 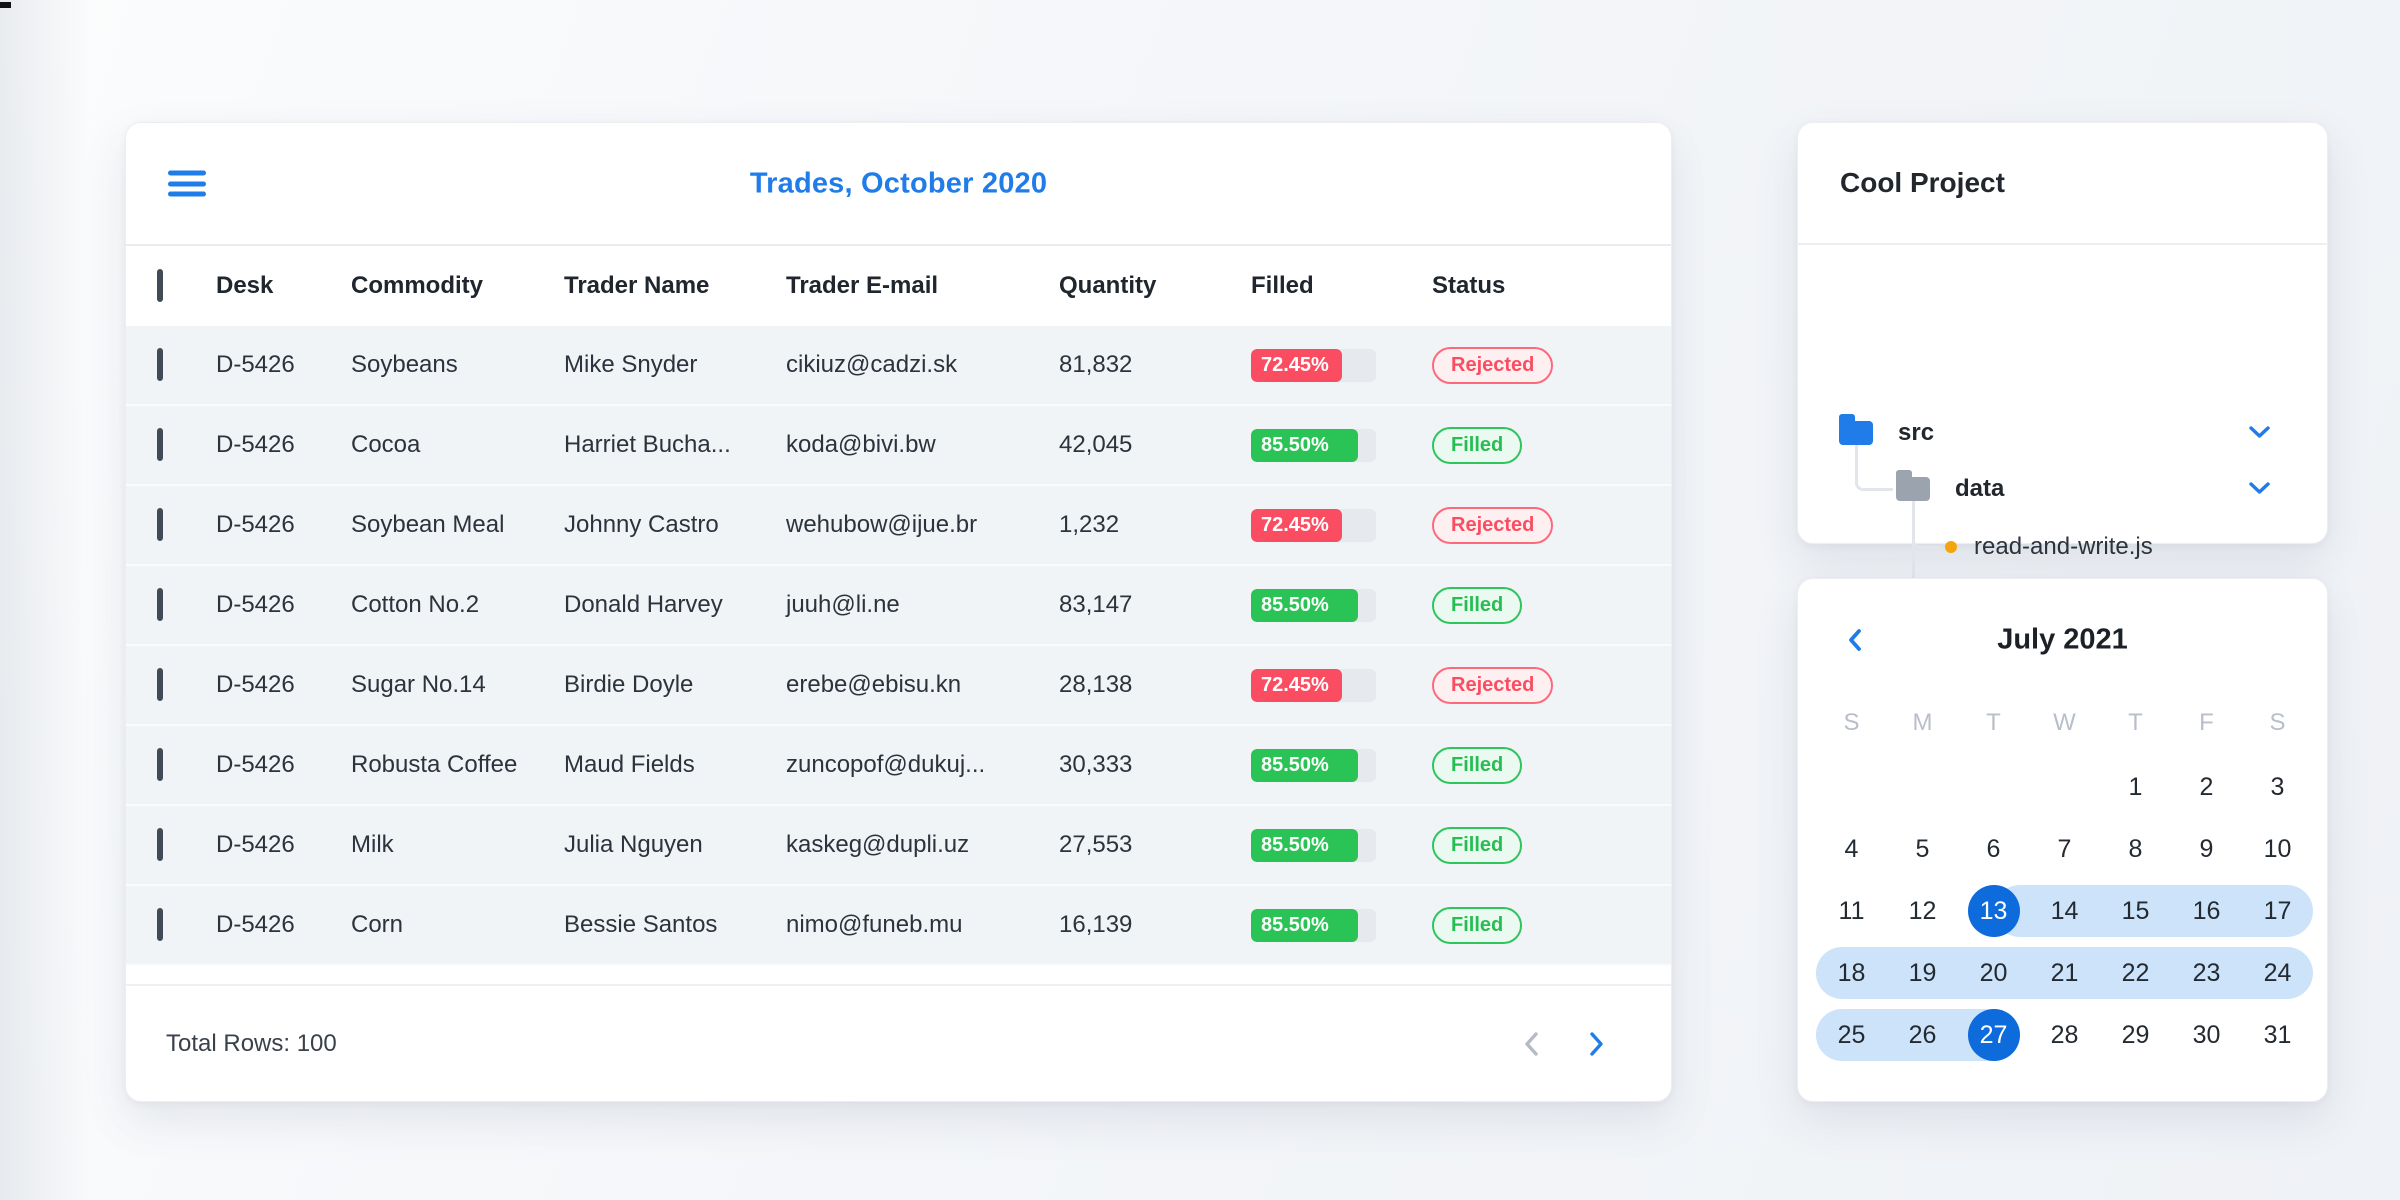 I want to click on calendar-header: July 2021, so click(x=2062, y=640).